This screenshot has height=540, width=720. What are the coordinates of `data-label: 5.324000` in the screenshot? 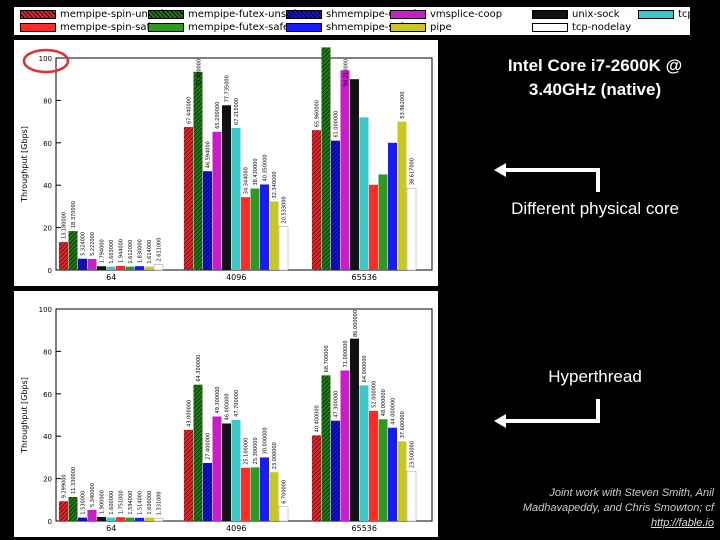 It's located at (84, 244).